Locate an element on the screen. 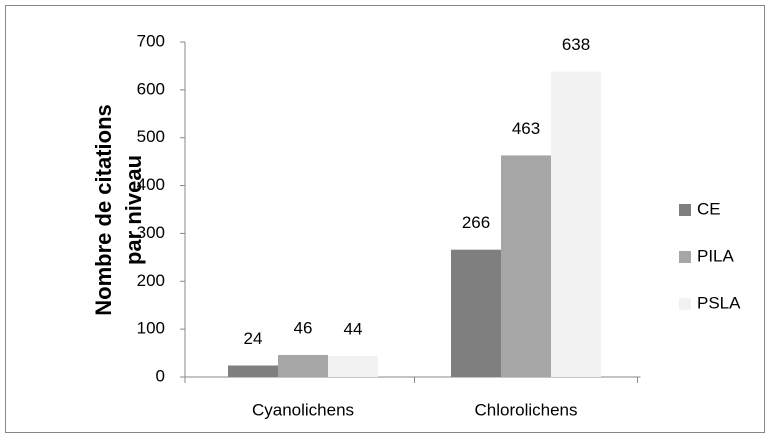  data-label: 46 is located at coordinates (303, 327).